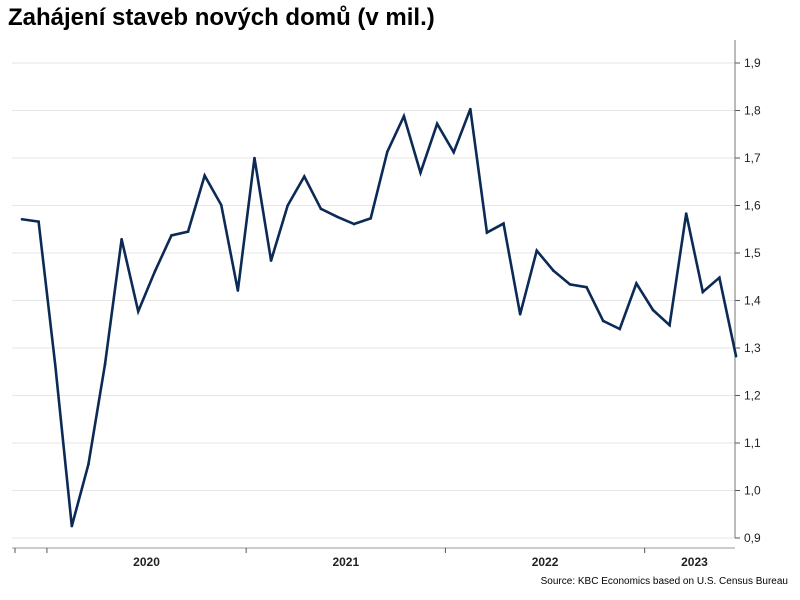  Describe the element at coordinates (694, 562) in the screenshot. I see `x-tick-label: 2023` at that location.